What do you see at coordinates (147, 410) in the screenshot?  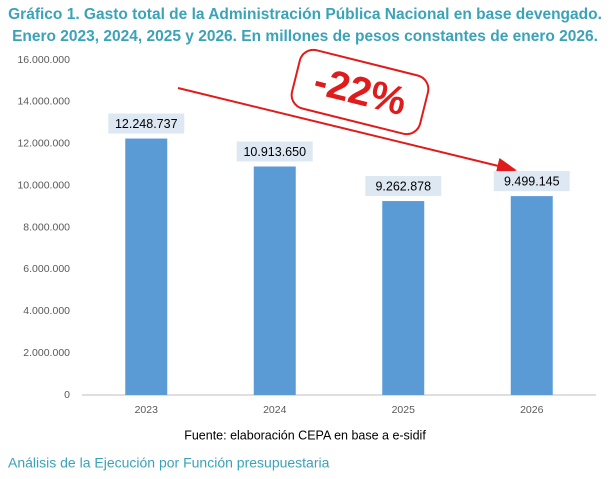 I see `x-tick-label: 2023` at bounding box center [147, 410].